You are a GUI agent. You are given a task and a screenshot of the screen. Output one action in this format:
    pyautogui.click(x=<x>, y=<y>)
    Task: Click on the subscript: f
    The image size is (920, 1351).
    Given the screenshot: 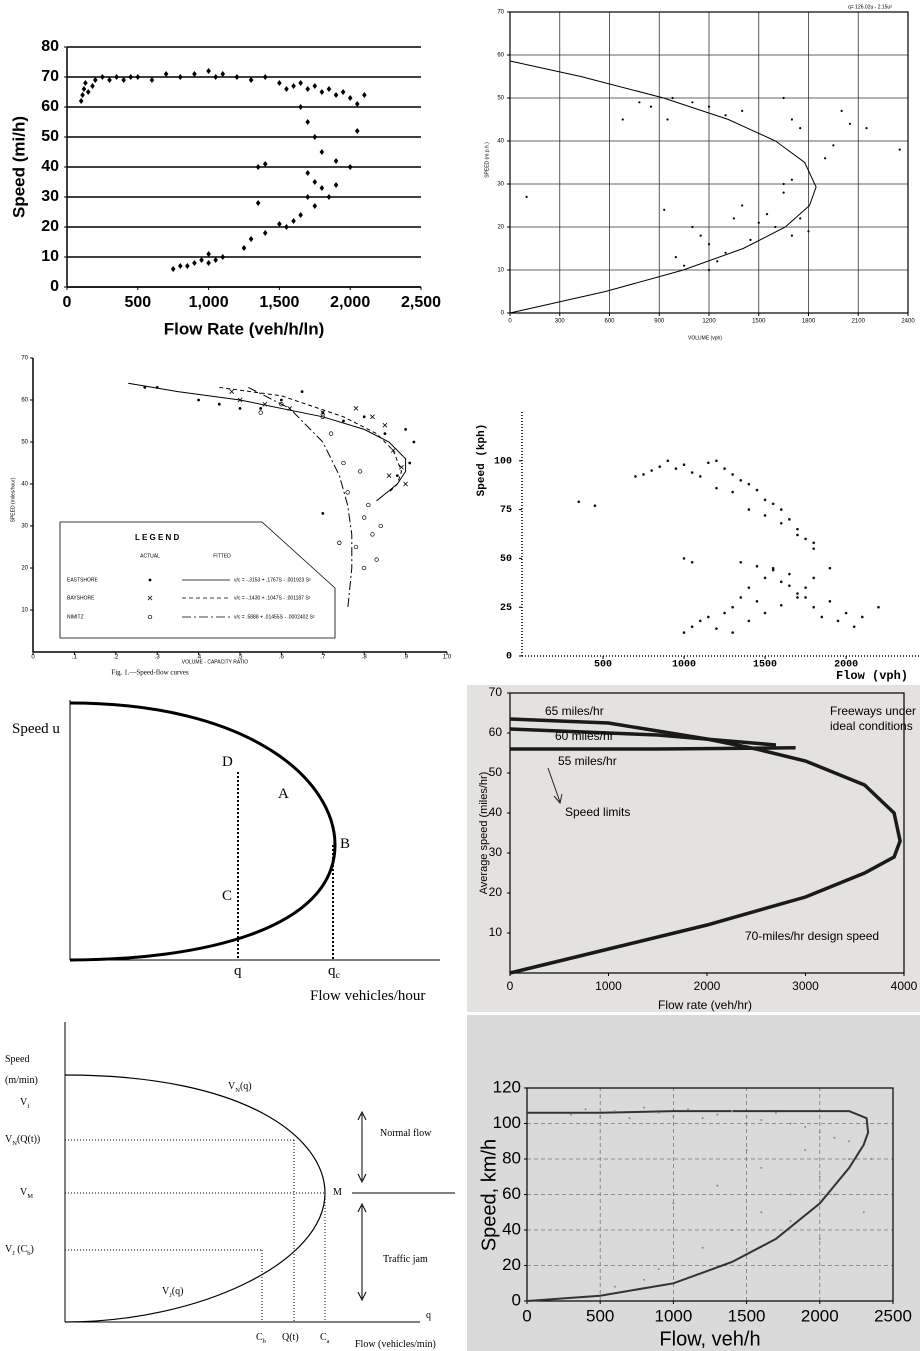 What is the action you would take?
    pyautogui.click(x=28, y=1106)
    